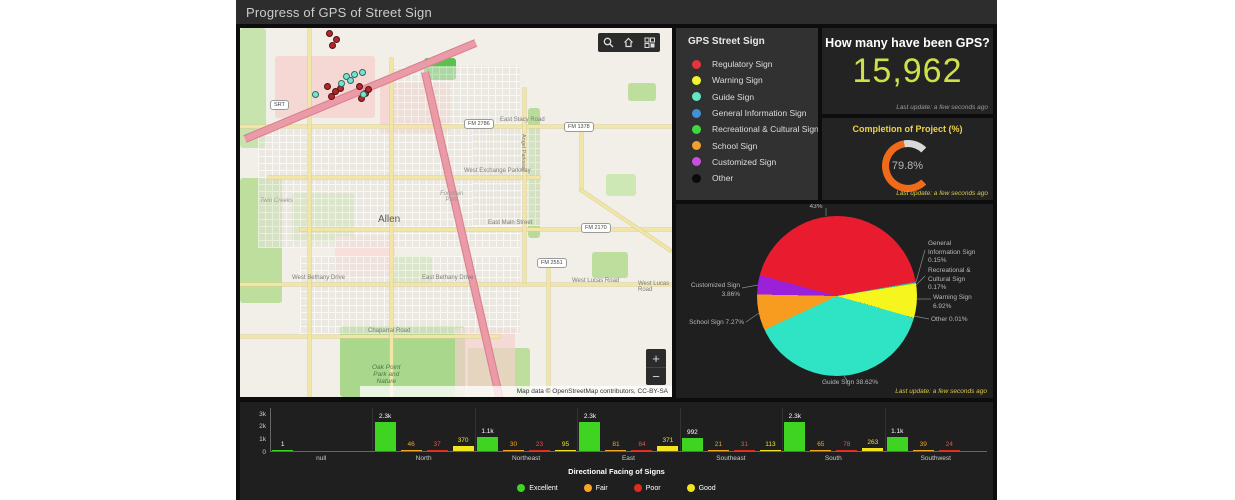 This screenshot has width=1235, height=500. I want to click on bar-value-label: 46, so click(411, 444).